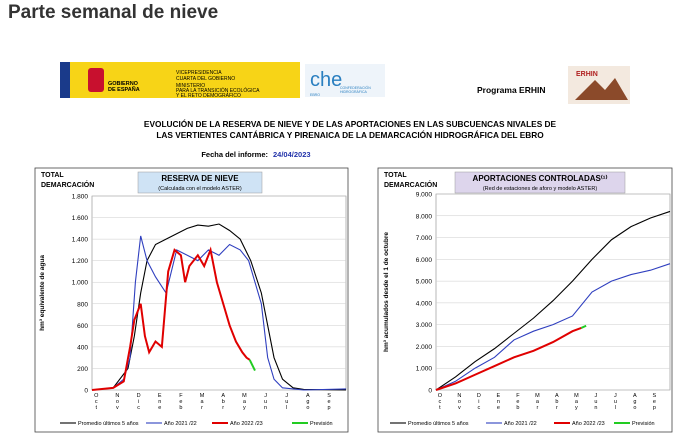 Image resolution: width=689 pixels, height=442 pixels. I want to click on y-tick-label: 800, so click(82, 304).